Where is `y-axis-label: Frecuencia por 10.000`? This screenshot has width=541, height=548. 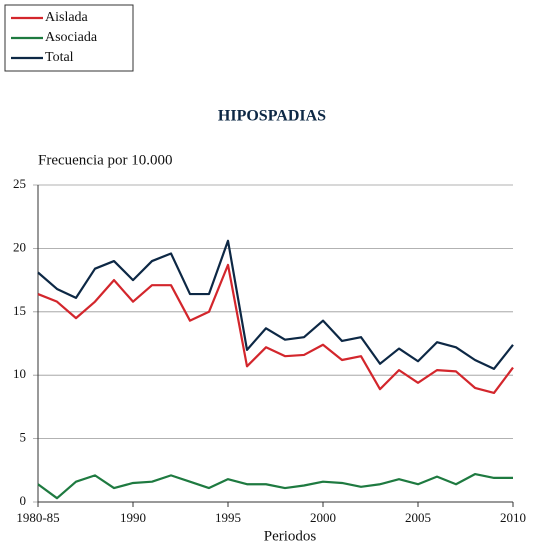 y-axis-label: Frecuencia por 10.000 is located at coordinates (105, 160).